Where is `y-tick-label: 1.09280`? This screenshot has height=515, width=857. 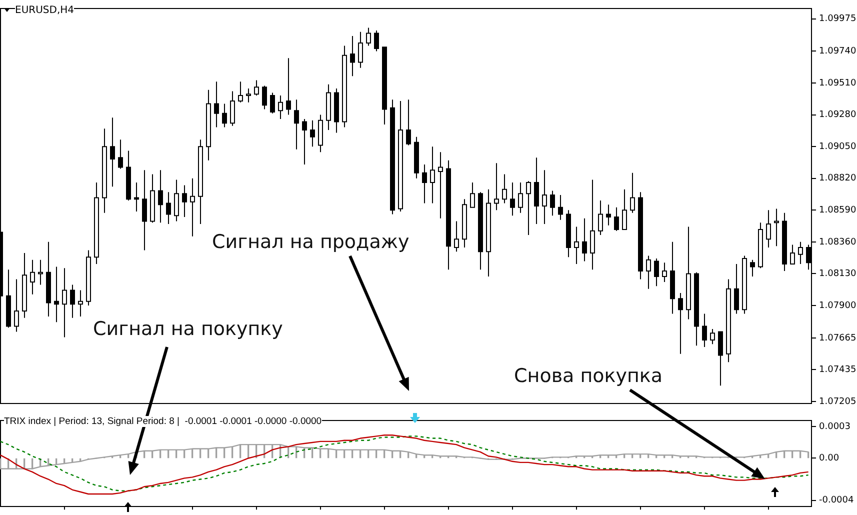
y-tick-label: 1.09280 is located at coordinates (837, 115).